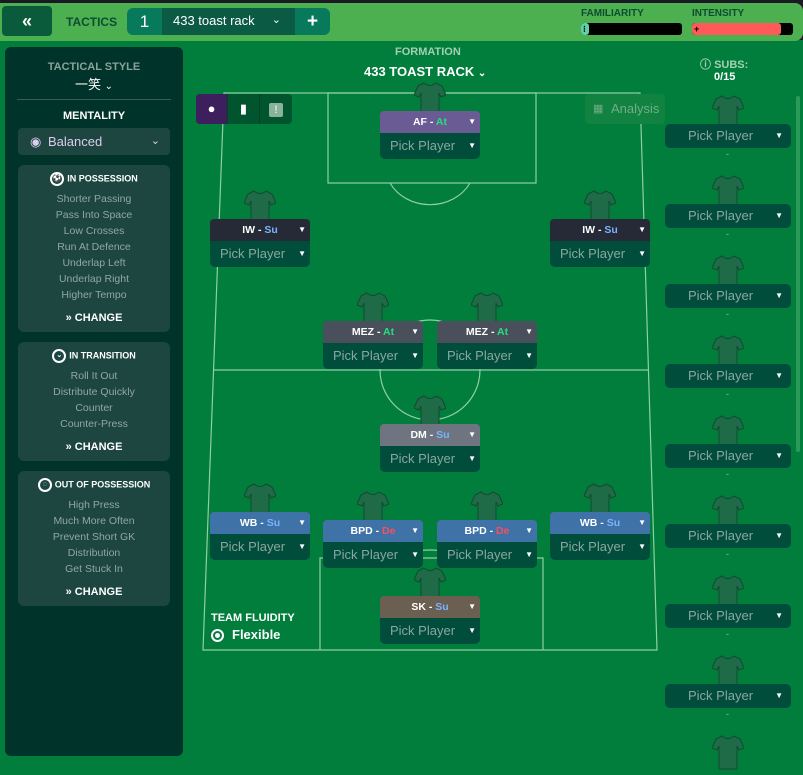 Image resolution: width=803 pixels, height=775 pixels. I want to click on bar-chart-icon: ▮, so click(243, 108).